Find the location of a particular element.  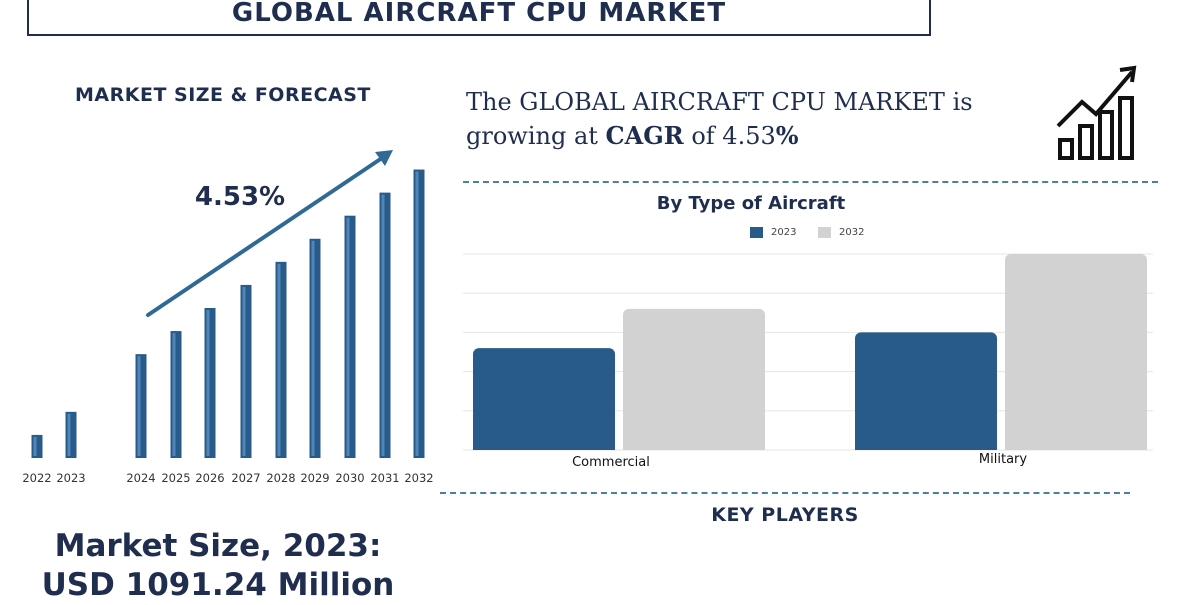

forecast-bar-highlight-2024 is located at coordinates (139, 406).